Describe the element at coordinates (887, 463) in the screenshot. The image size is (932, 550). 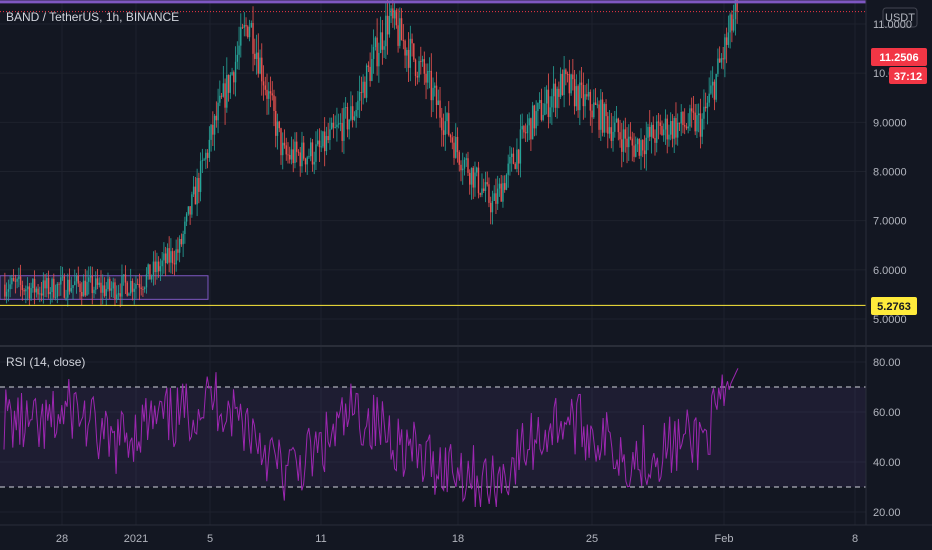
I see `rsi-tick-label: 40.00` at that location.